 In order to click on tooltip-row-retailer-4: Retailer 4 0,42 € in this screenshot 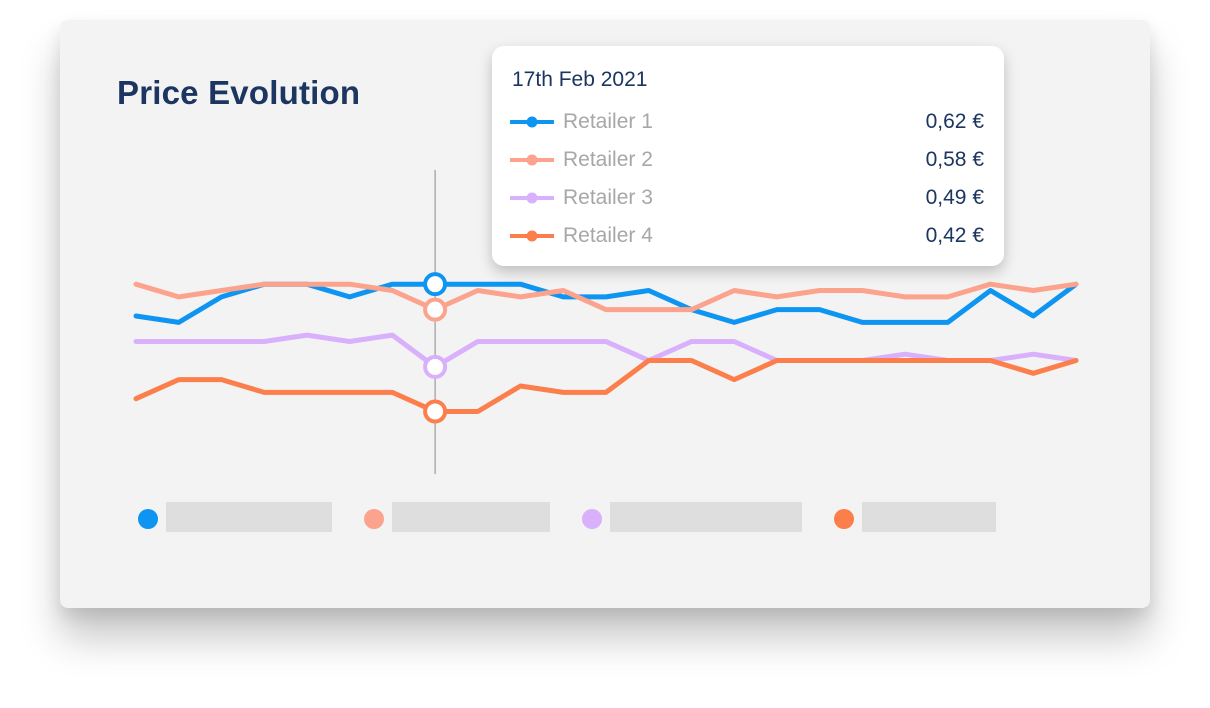, I will do `click(747, 237)`.